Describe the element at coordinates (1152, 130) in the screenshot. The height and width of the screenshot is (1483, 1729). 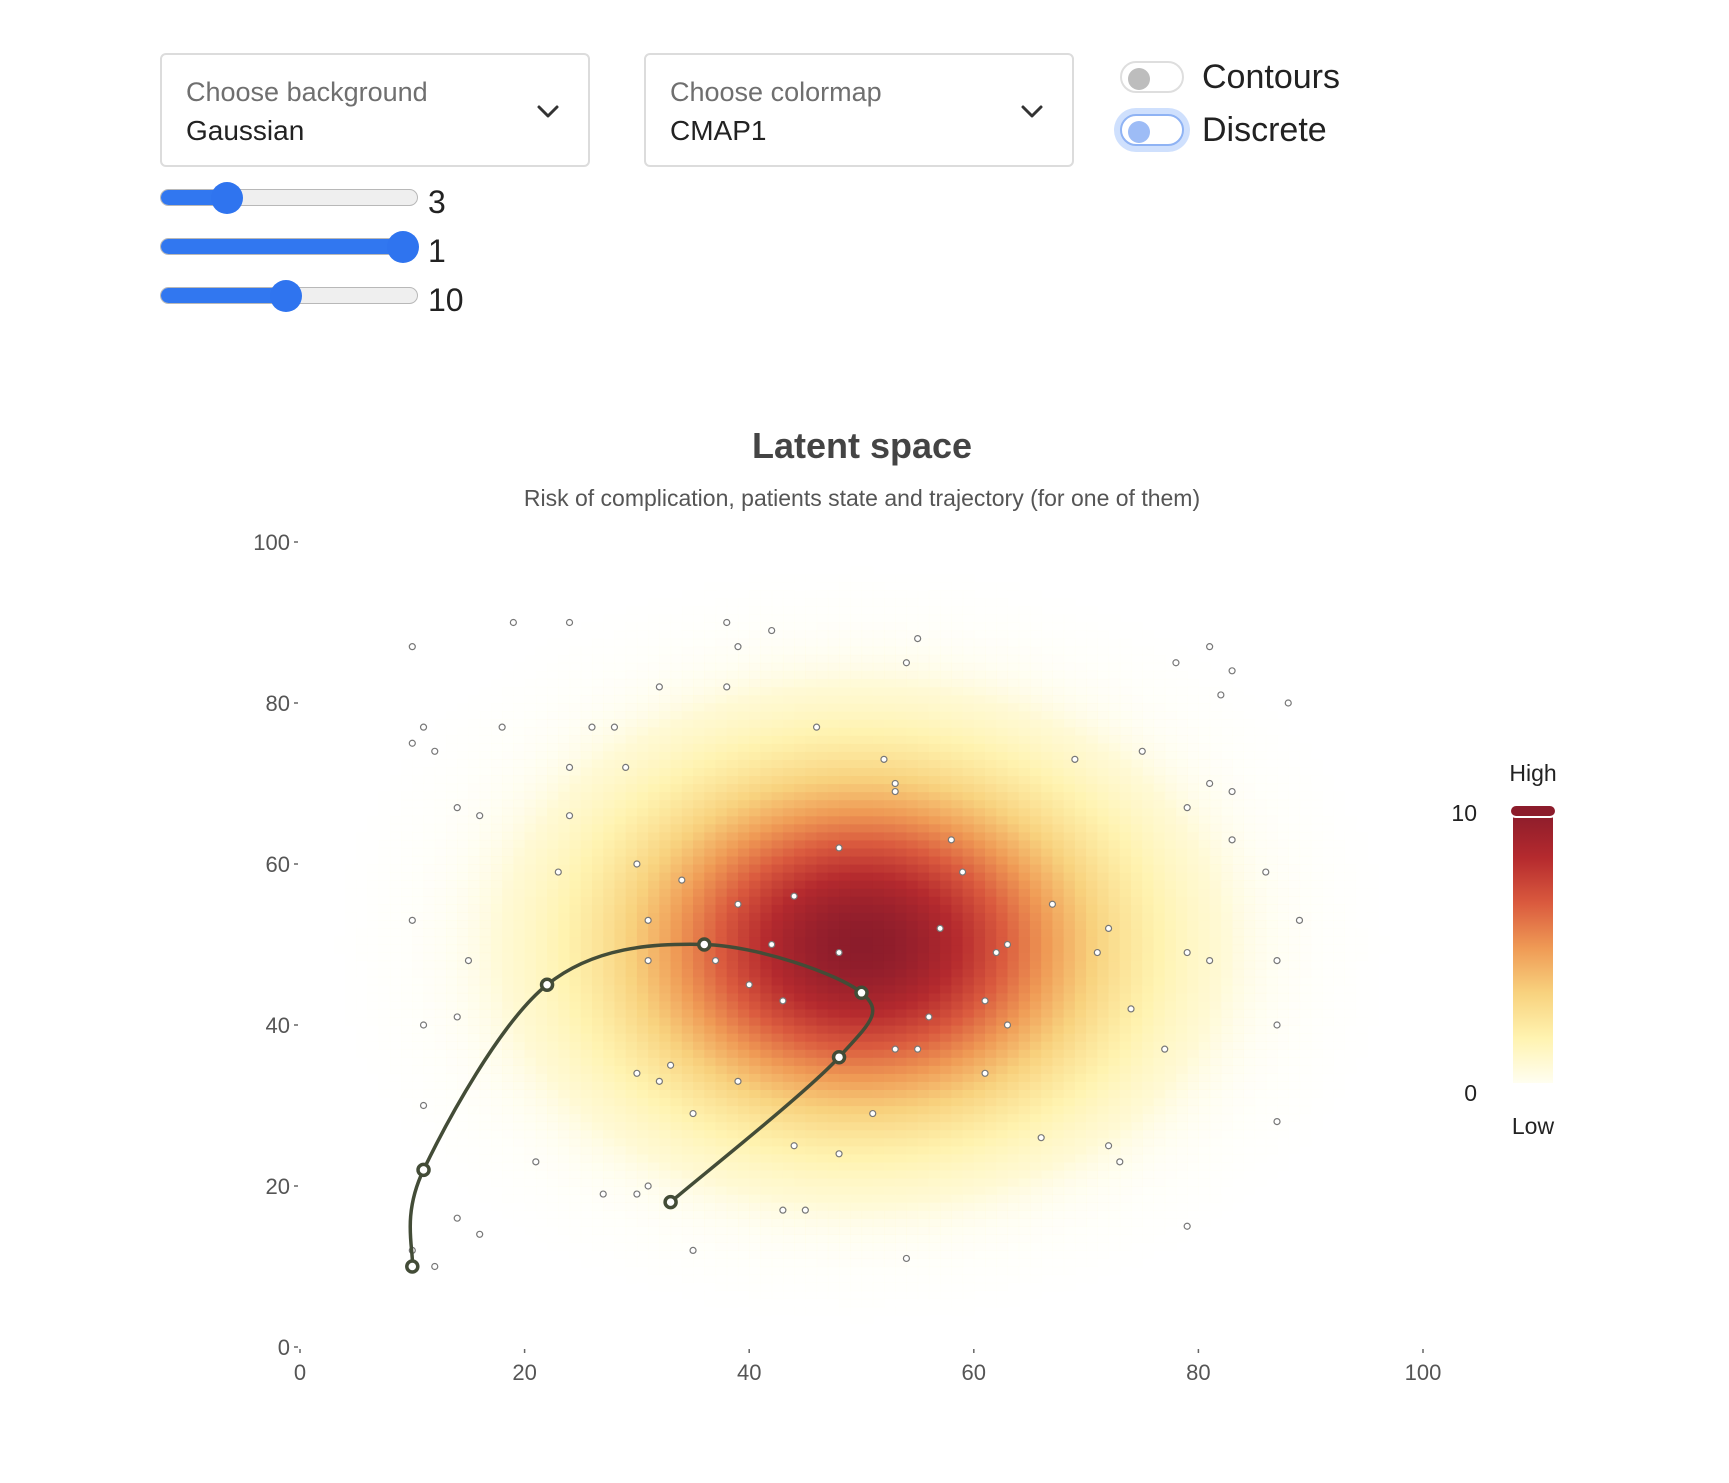
I see `discrete-toggle` at that location.